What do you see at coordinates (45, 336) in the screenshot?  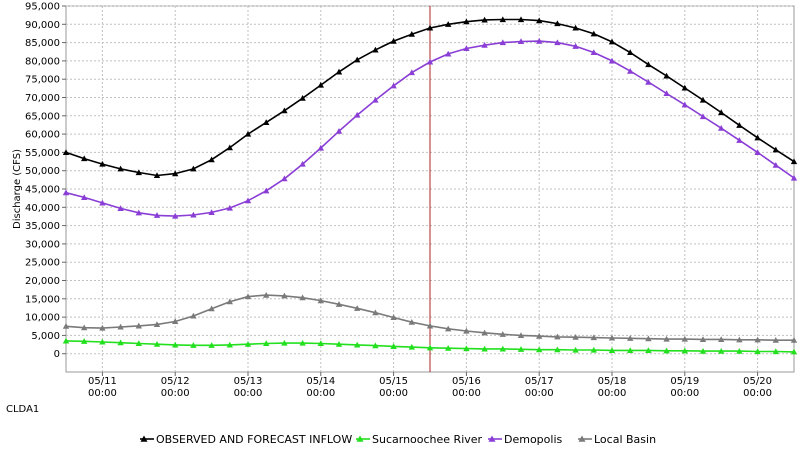 I see `y-tick-label: 5,000` at bounding box center [45, 336].